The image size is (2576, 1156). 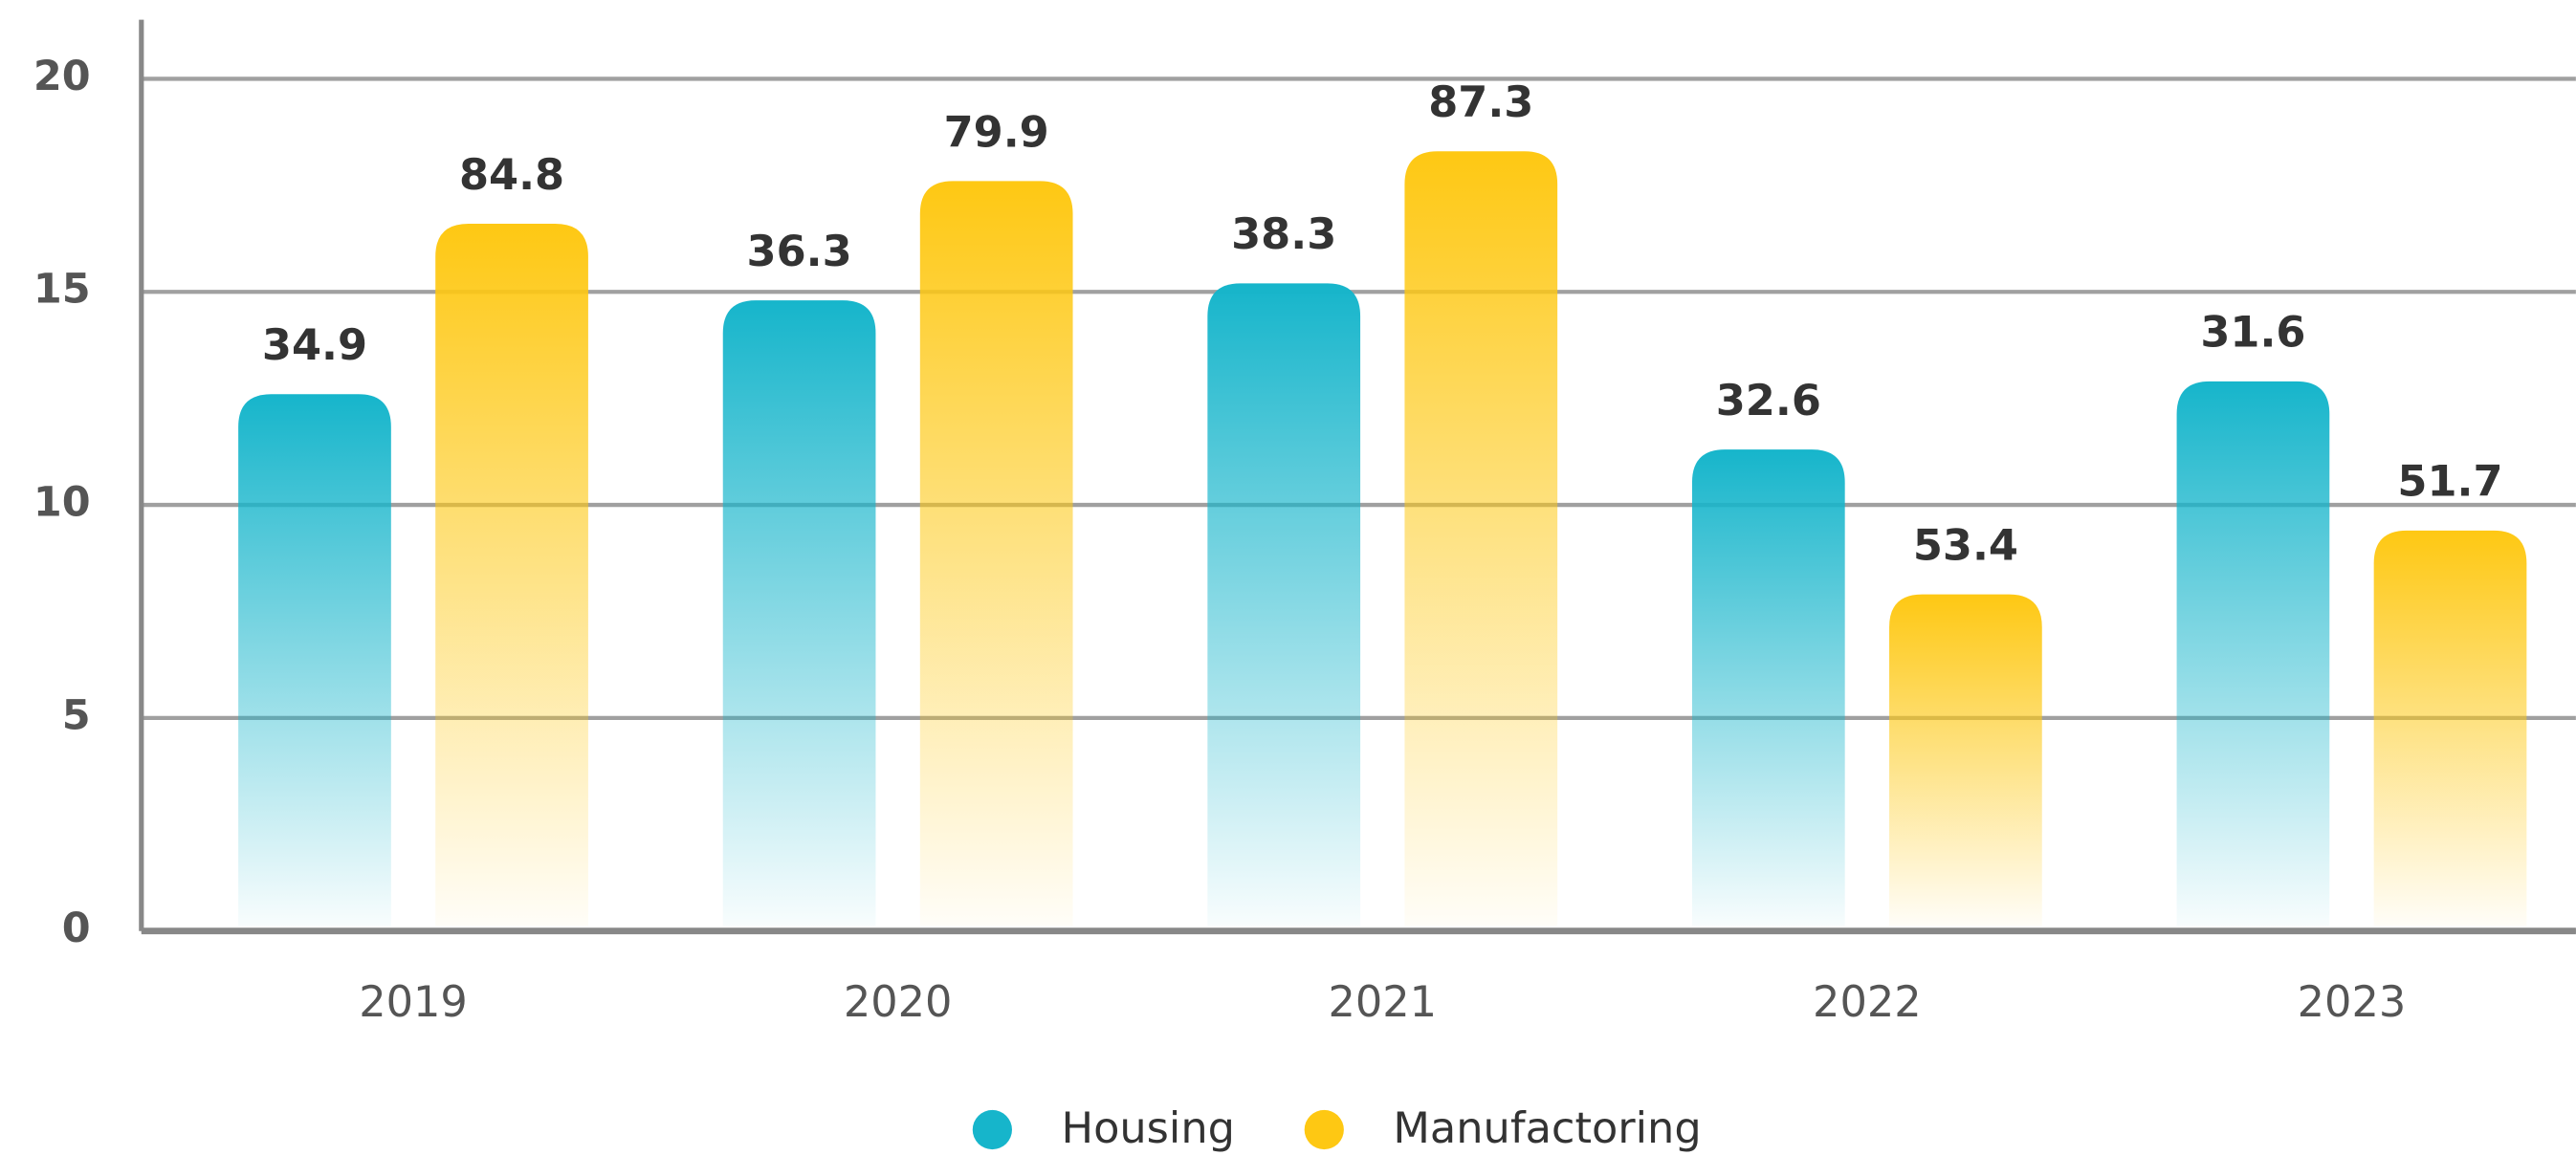 I want to click on legend-label: Manufactoring, so click(x=1547, y=1128).